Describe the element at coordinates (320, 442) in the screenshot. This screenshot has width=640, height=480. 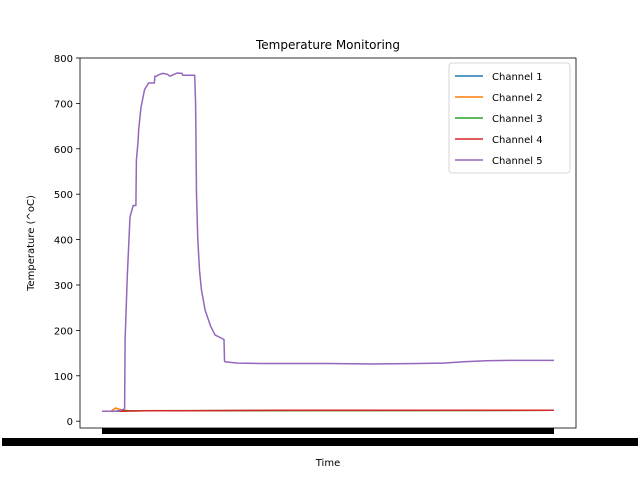
I see `x-tick-labels-overlap` at that location.